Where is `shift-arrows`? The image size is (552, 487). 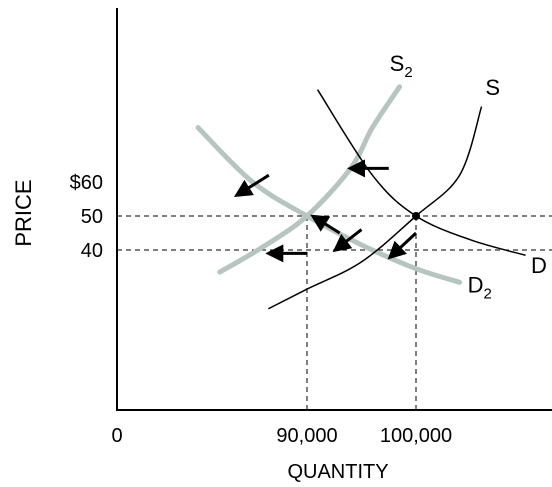 shift-arrows is located at coordinates (325, 211).